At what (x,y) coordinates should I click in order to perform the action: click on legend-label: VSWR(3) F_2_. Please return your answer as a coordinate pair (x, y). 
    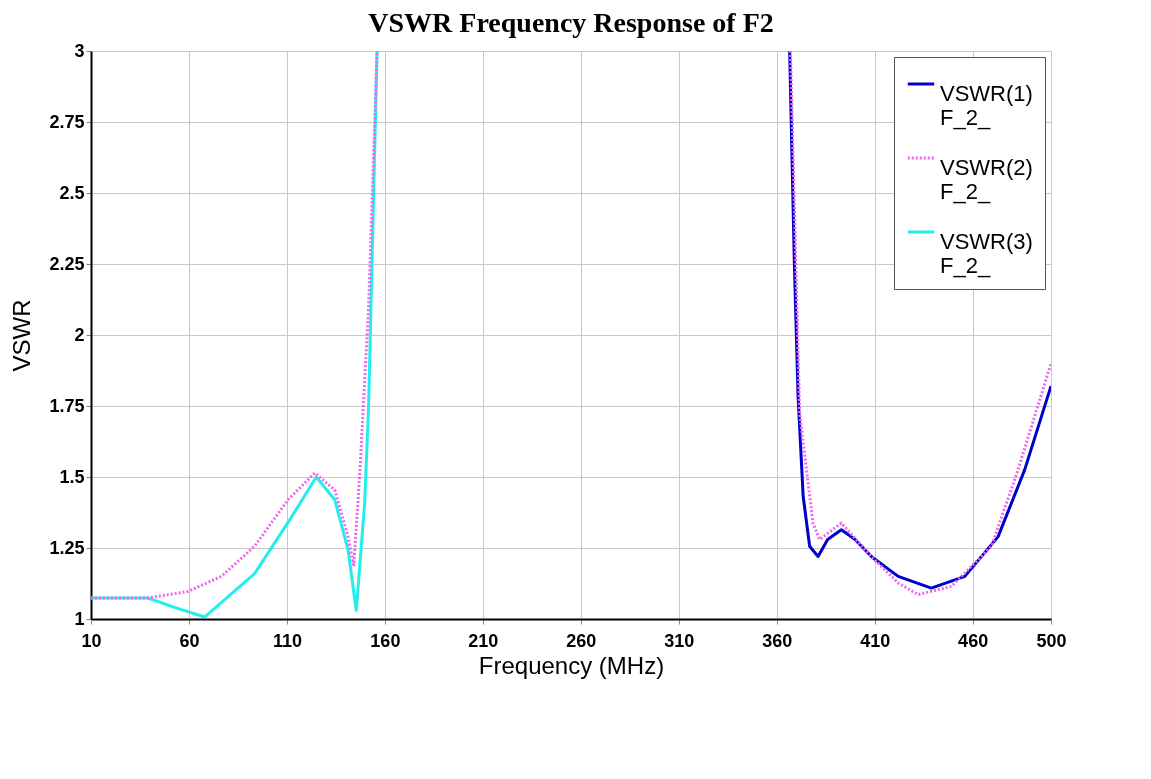
    Looking at the image, I should click on (986, 253).